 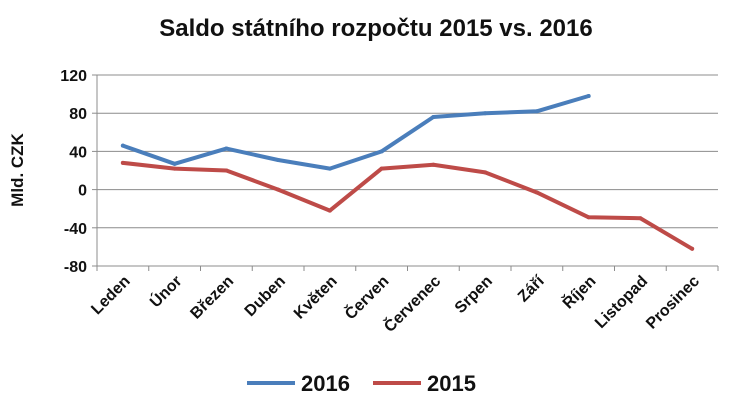 What do you see at coordinates (75, 229) in the screenshot?
I see `y-tick-label: -40` at bounding box center [75, 229].